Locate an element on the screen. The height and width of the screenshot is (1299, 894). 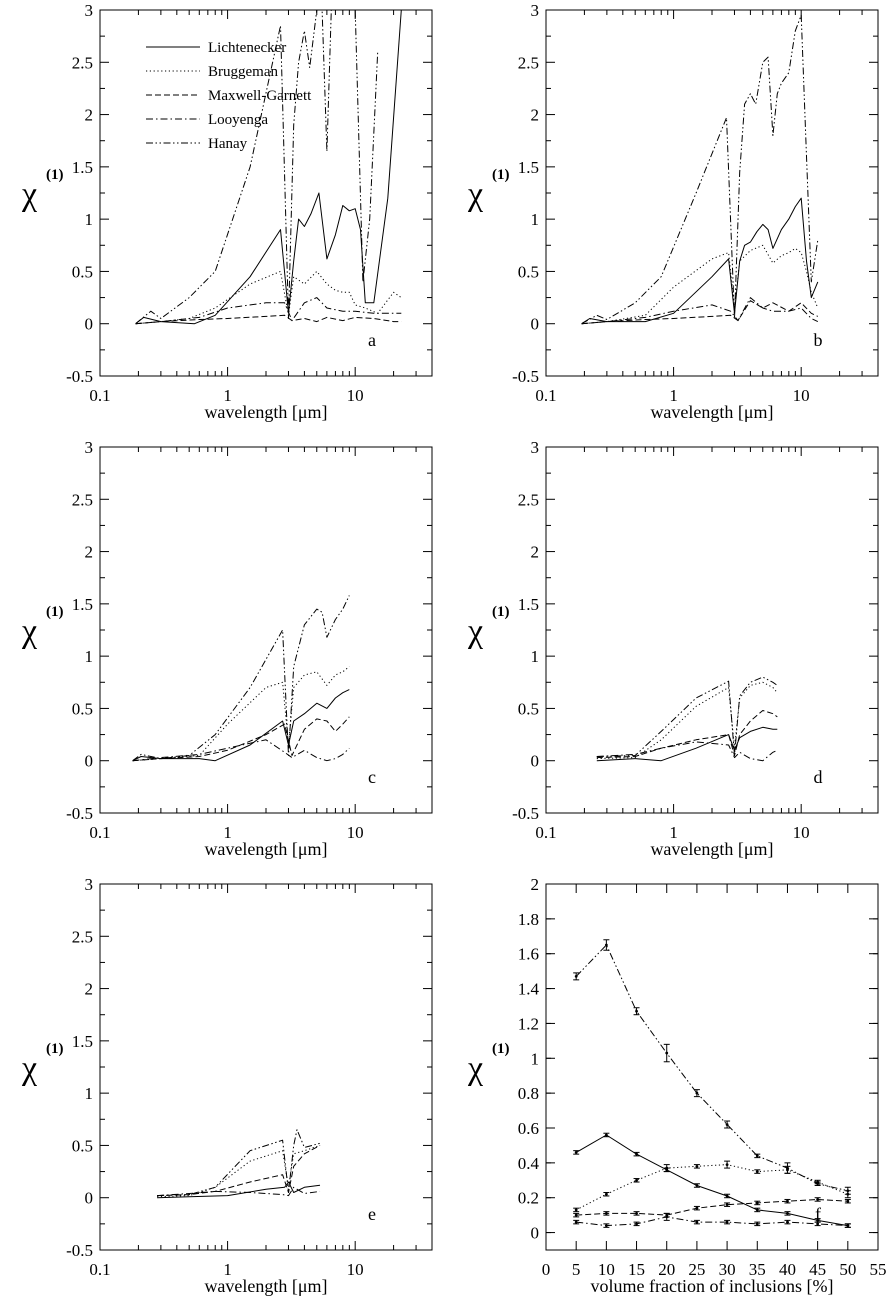
legend-label: Looyenga is located at coordinates (238, 120).